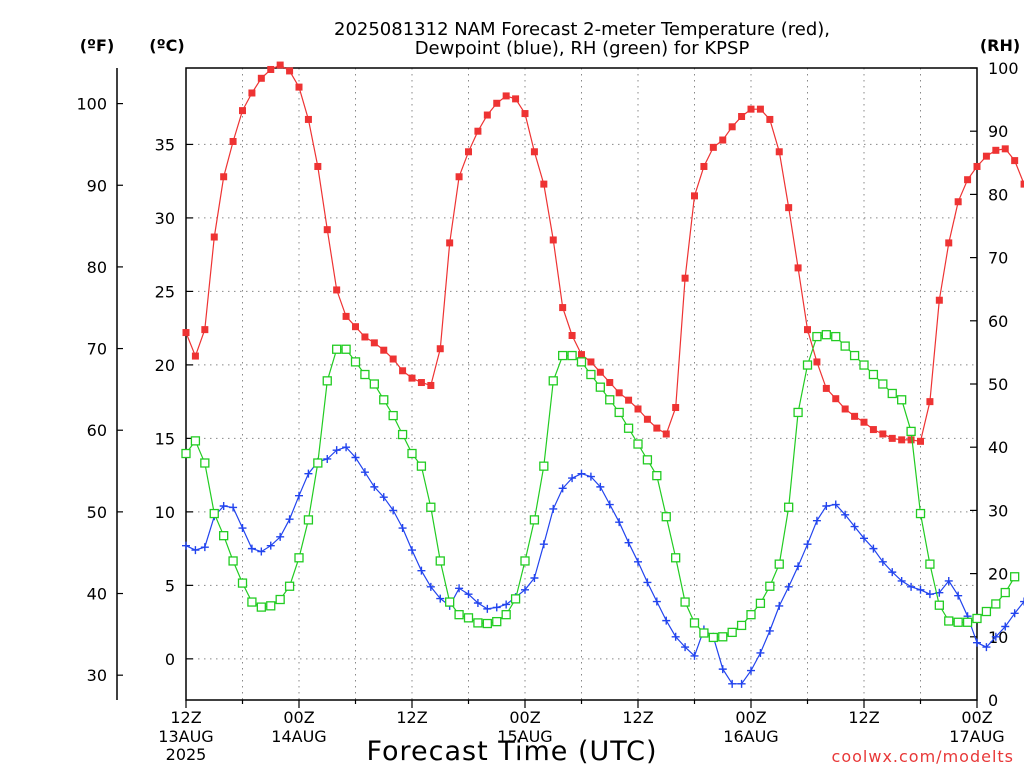 The width and height of the screenshot is (1024, 768). What do you see at coordinates (185, 717) in the screenshot?
I see `x-tick-label-0: 12Z` at bounding box center [185, 717].